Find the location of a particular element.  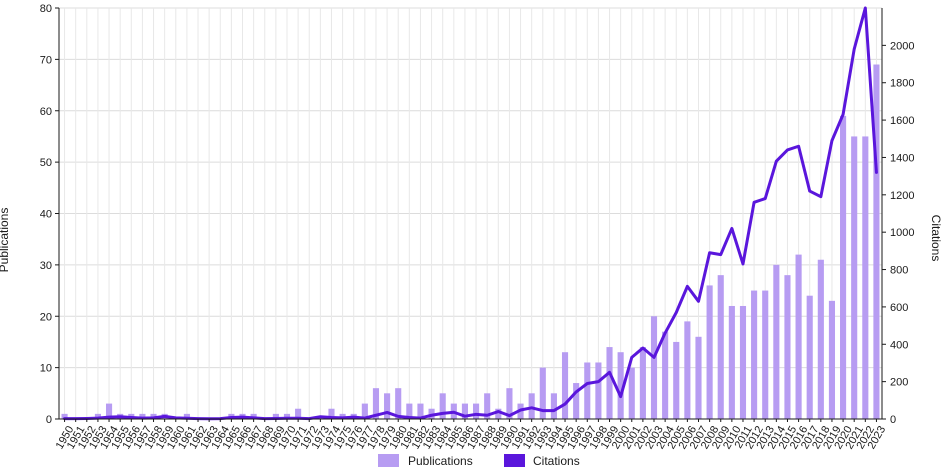

right-tick-label: 1800 is located at coordinates (902, 84).